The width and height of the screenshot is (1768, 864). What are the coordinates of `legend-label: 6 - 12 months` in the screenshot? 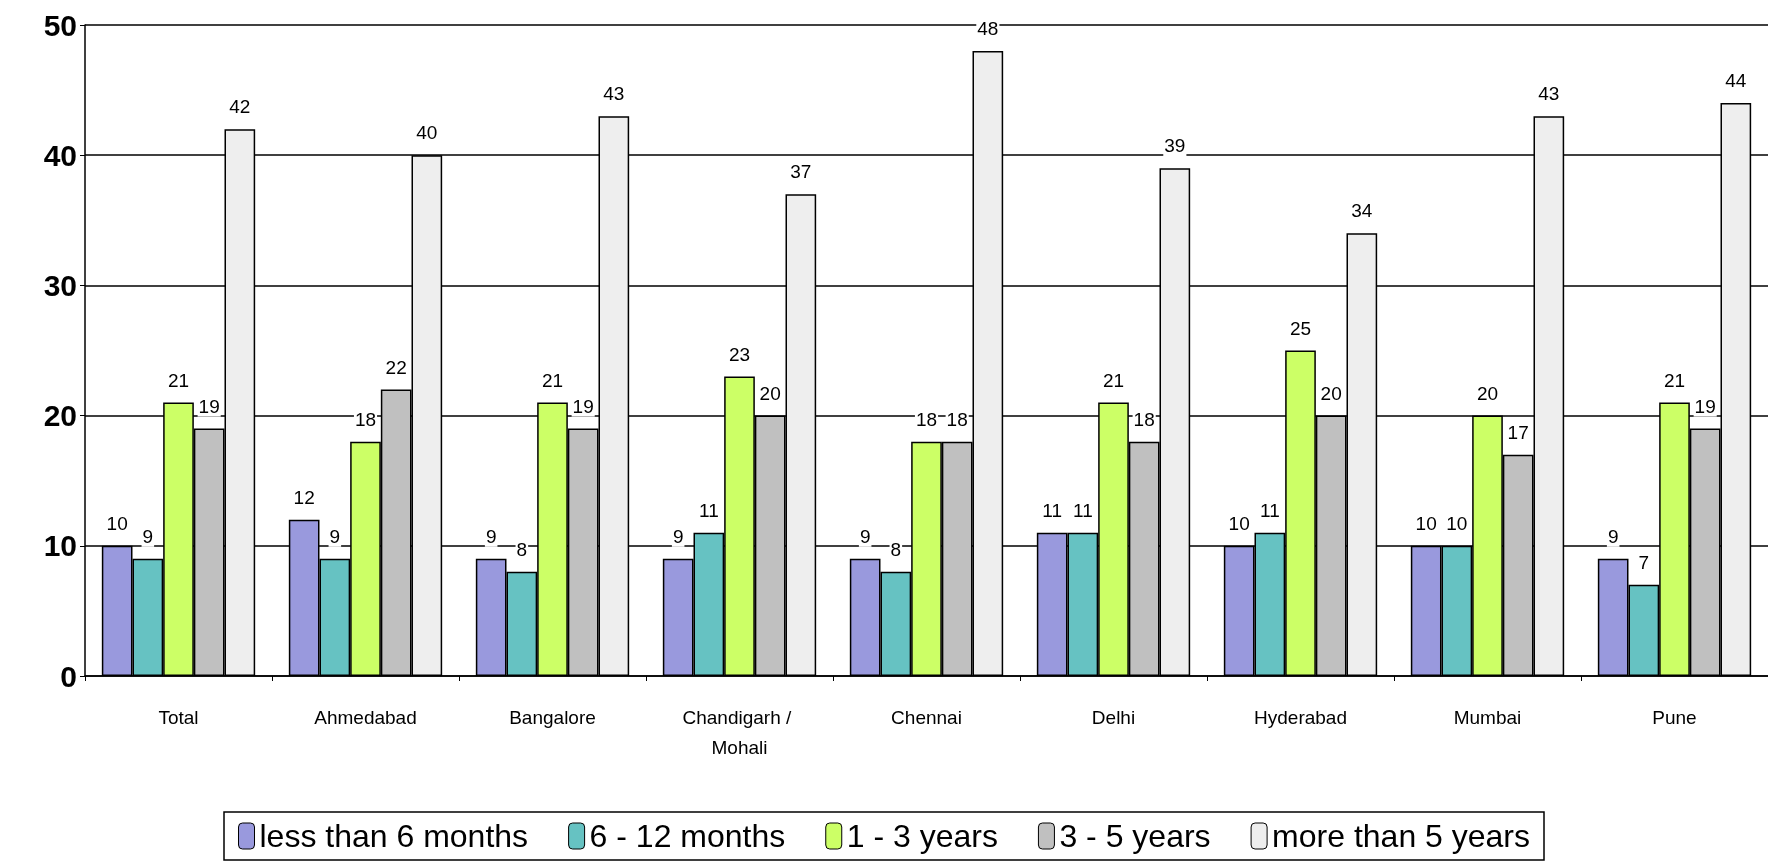 It's located at (687, 836).